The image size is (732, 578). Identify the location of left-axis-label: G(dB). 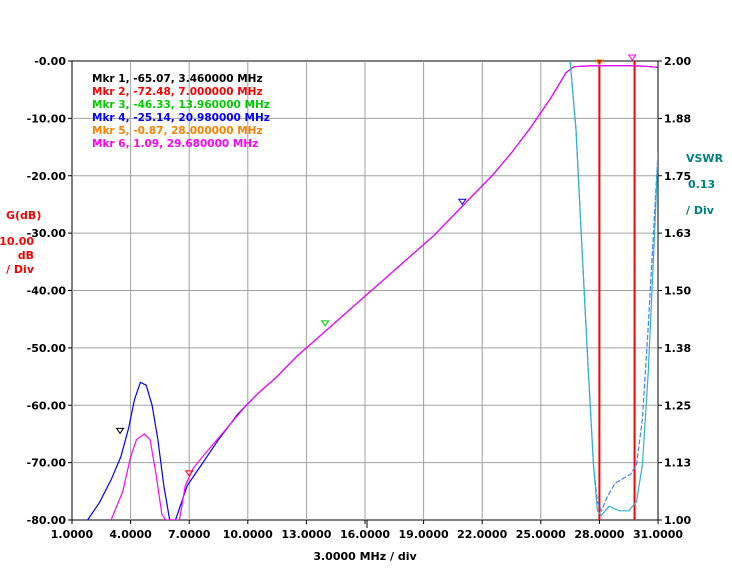
(23, 215).